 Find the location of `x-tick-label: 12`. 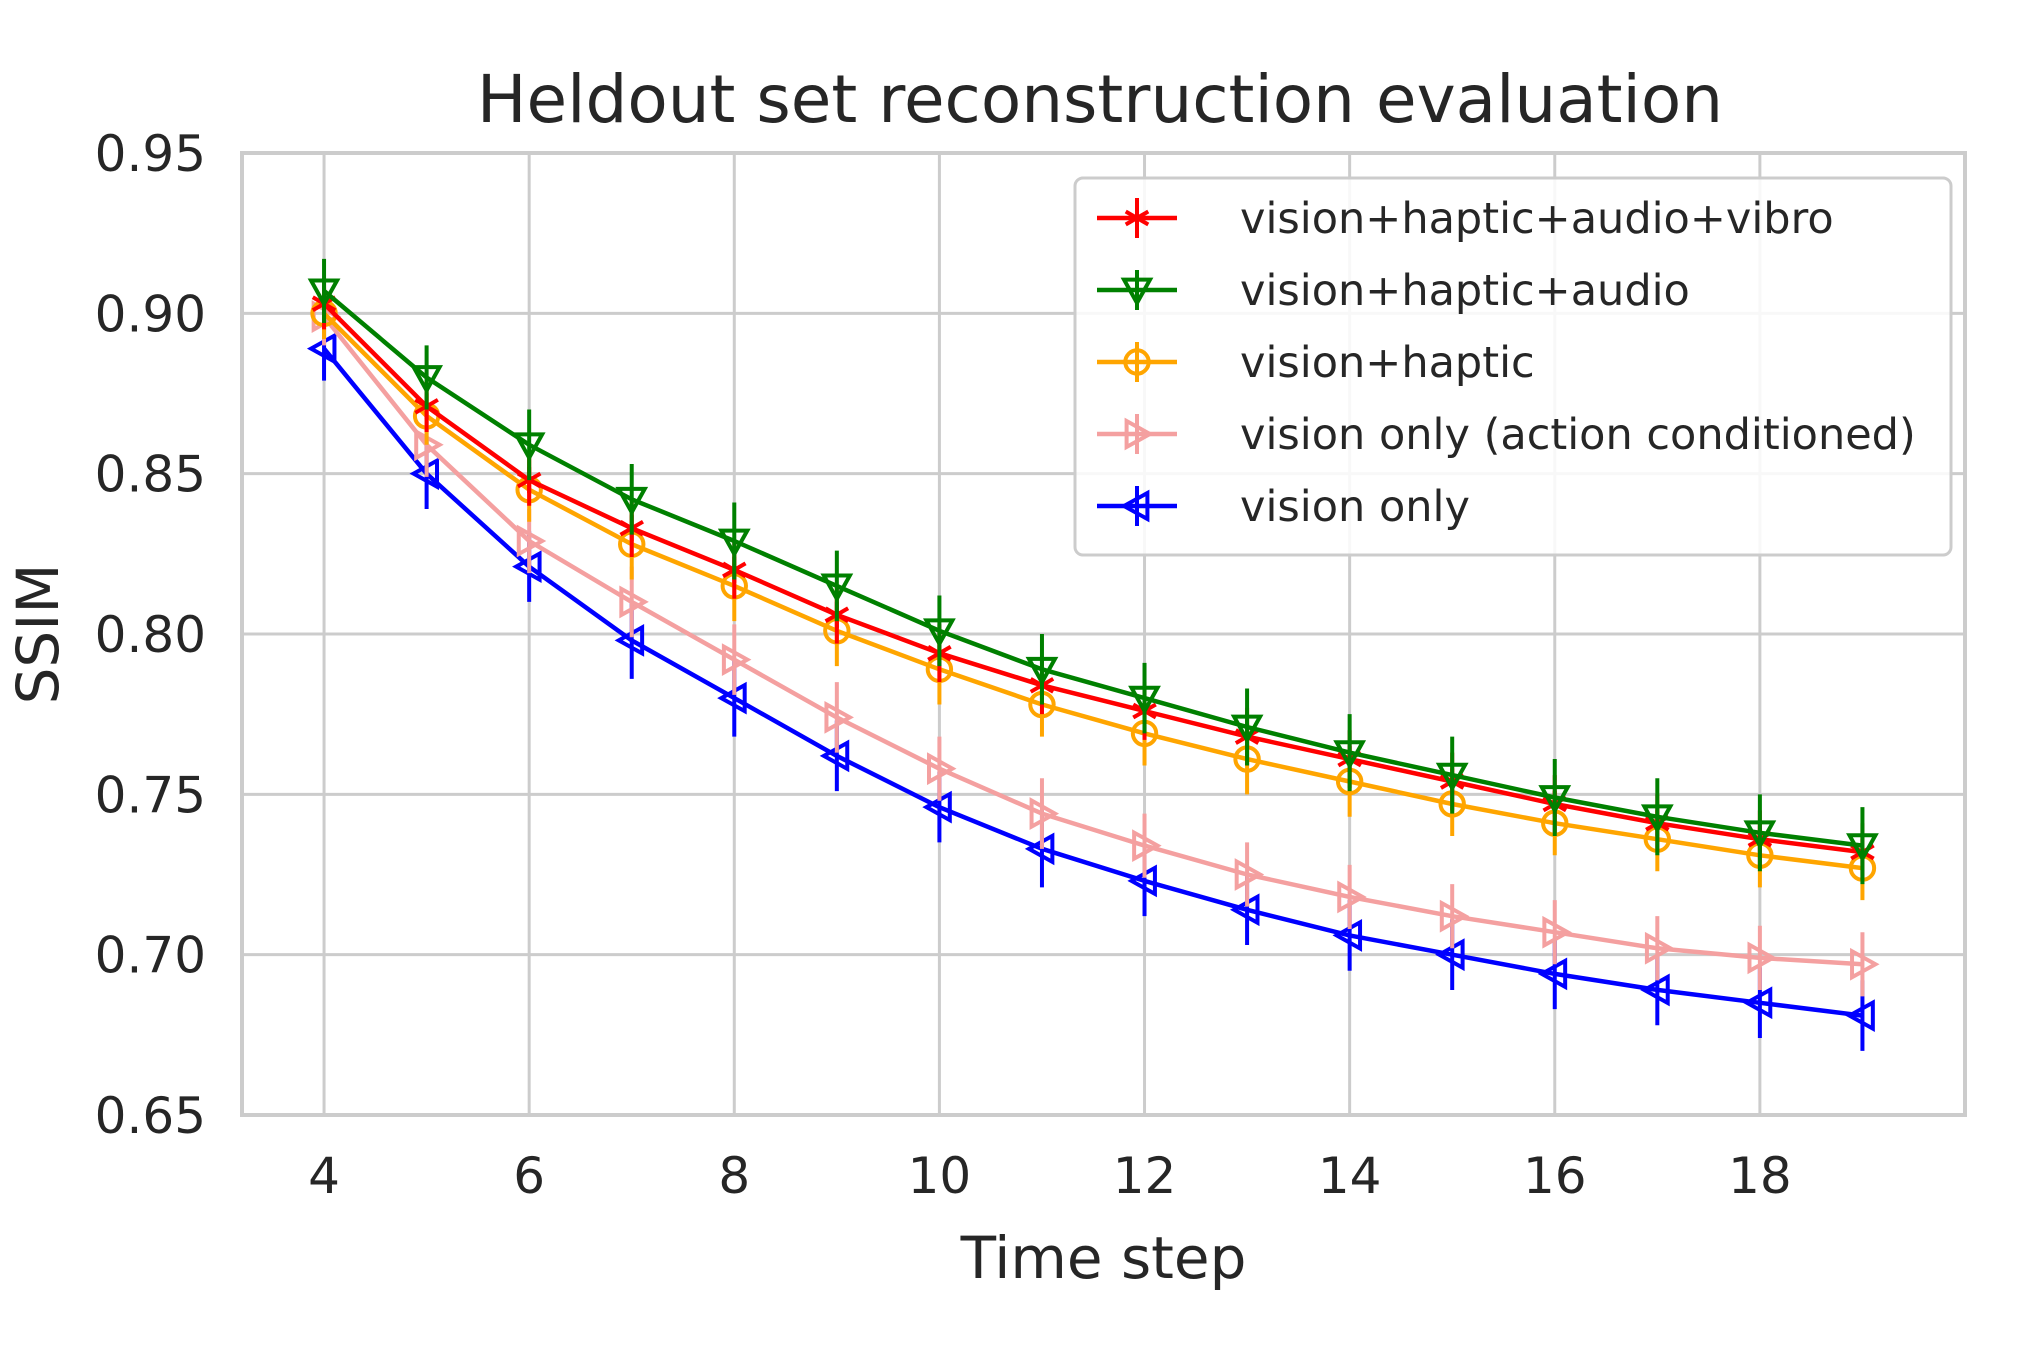

x-tick-label: 12 is located at coordinates (1145, 1176).